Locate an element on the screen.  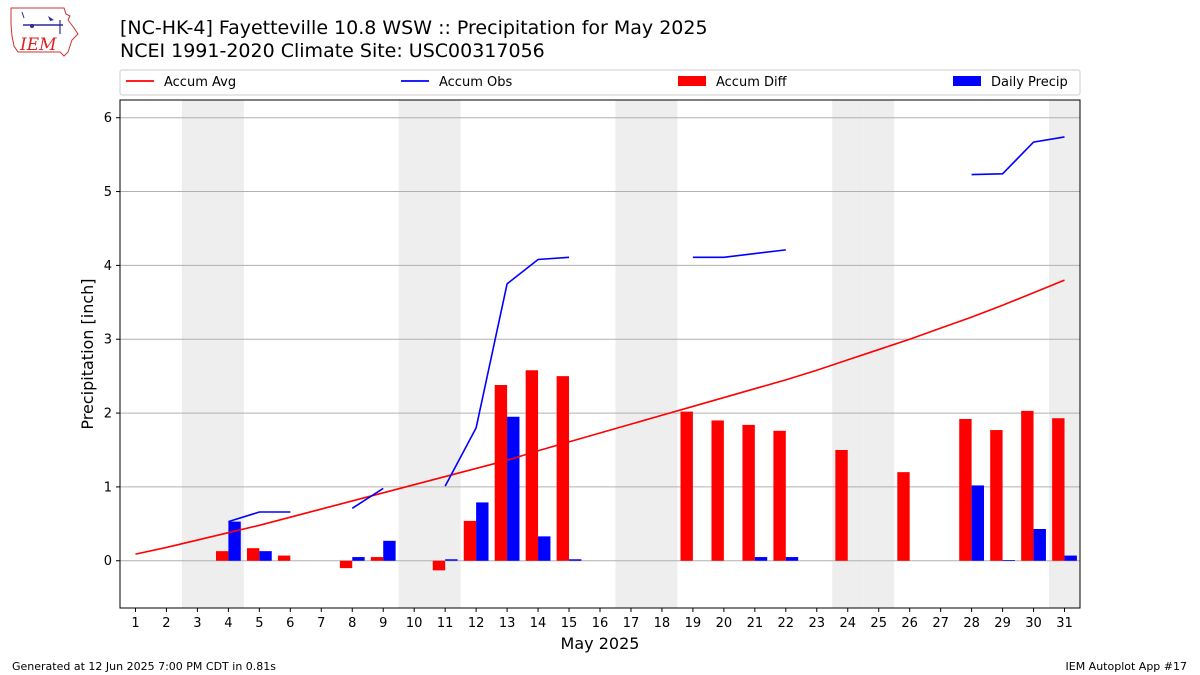
x-tick-label: 24 is located at coordinates (847, 623).